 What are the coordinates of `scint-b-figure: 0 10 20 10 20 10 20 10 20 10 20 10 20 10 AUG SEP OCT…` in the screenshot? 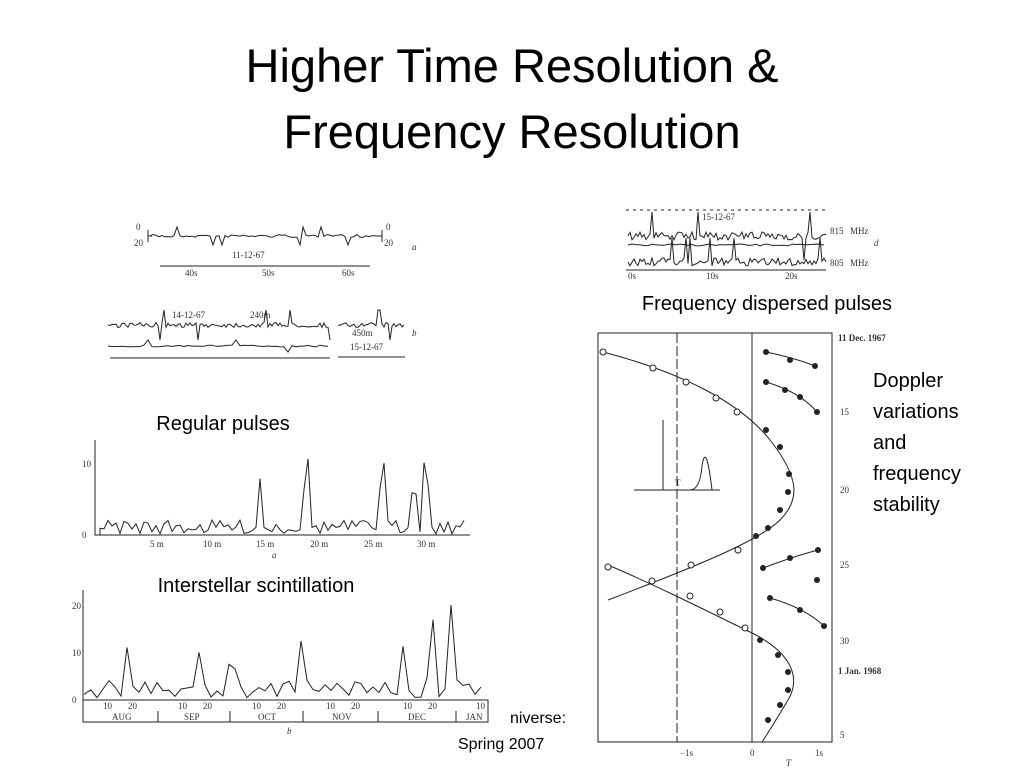 It's located at (280, 663).